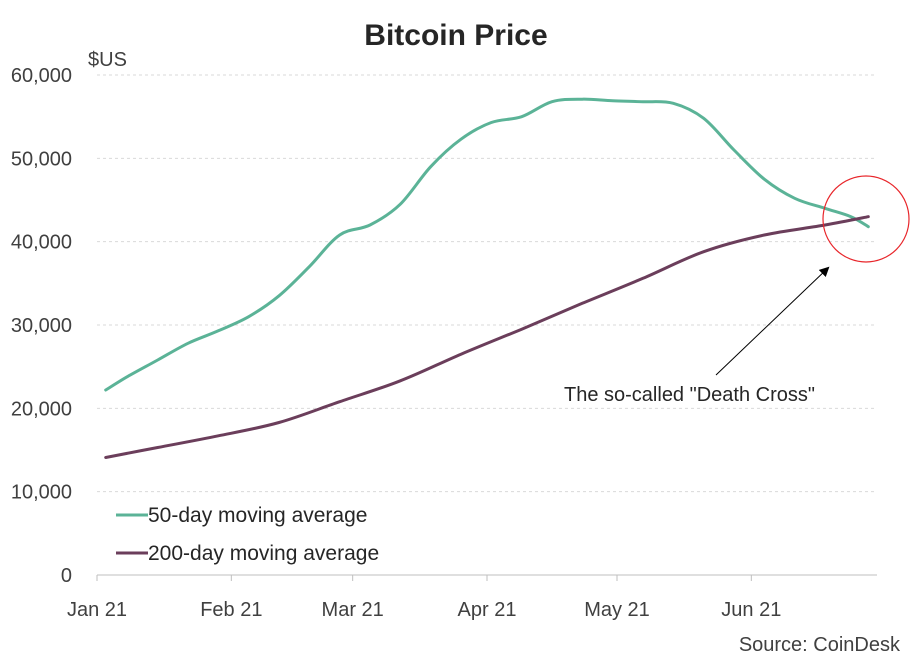  I want to click on y-tick-label: 50,000, so click(41, 159).